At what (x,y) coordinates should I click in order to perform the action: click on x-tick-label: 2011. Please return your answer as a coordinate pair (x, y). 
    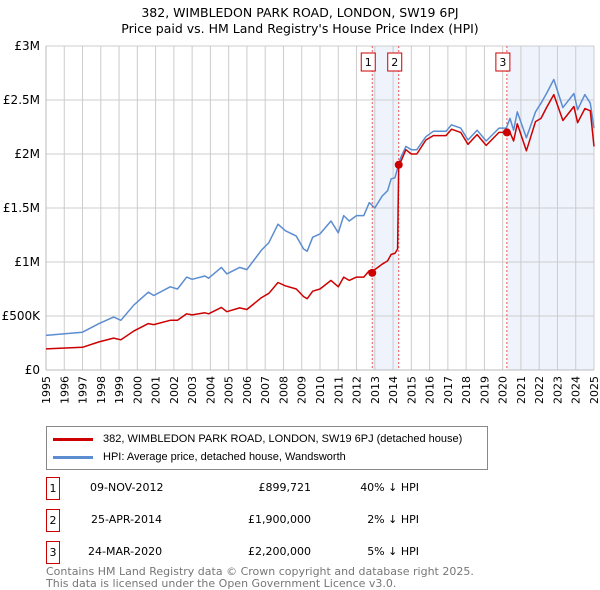
    Looking at the image, I should click on (338, 390).